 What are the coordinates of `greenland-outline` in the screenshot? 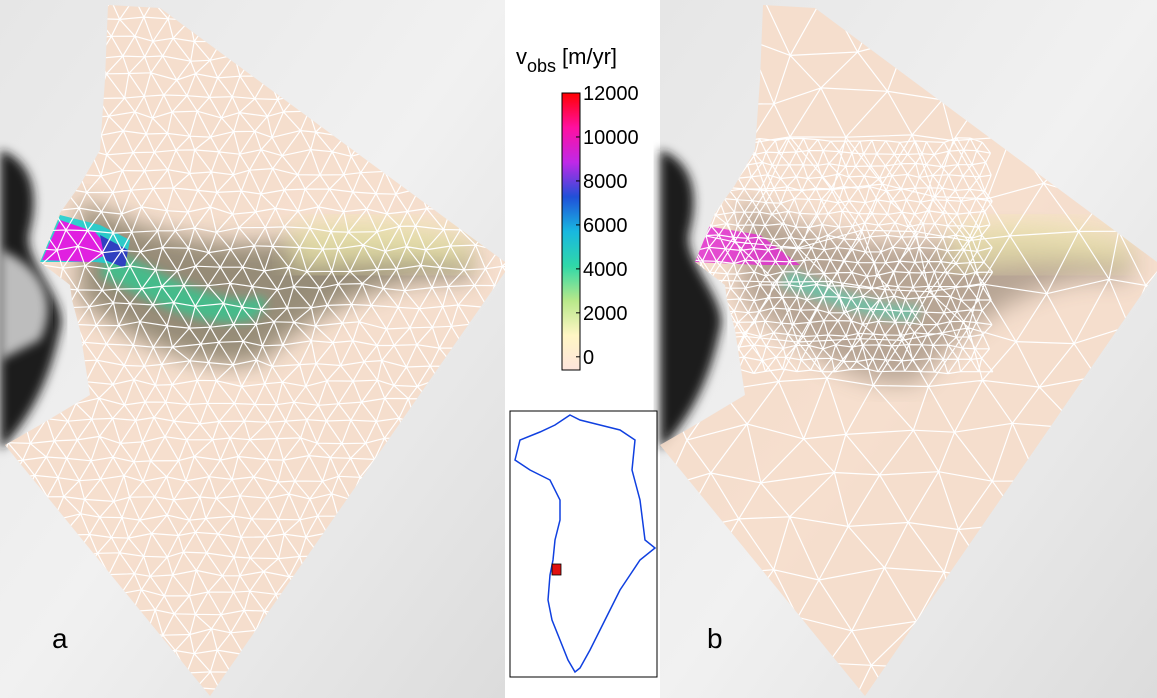 It's located at (585, 544).